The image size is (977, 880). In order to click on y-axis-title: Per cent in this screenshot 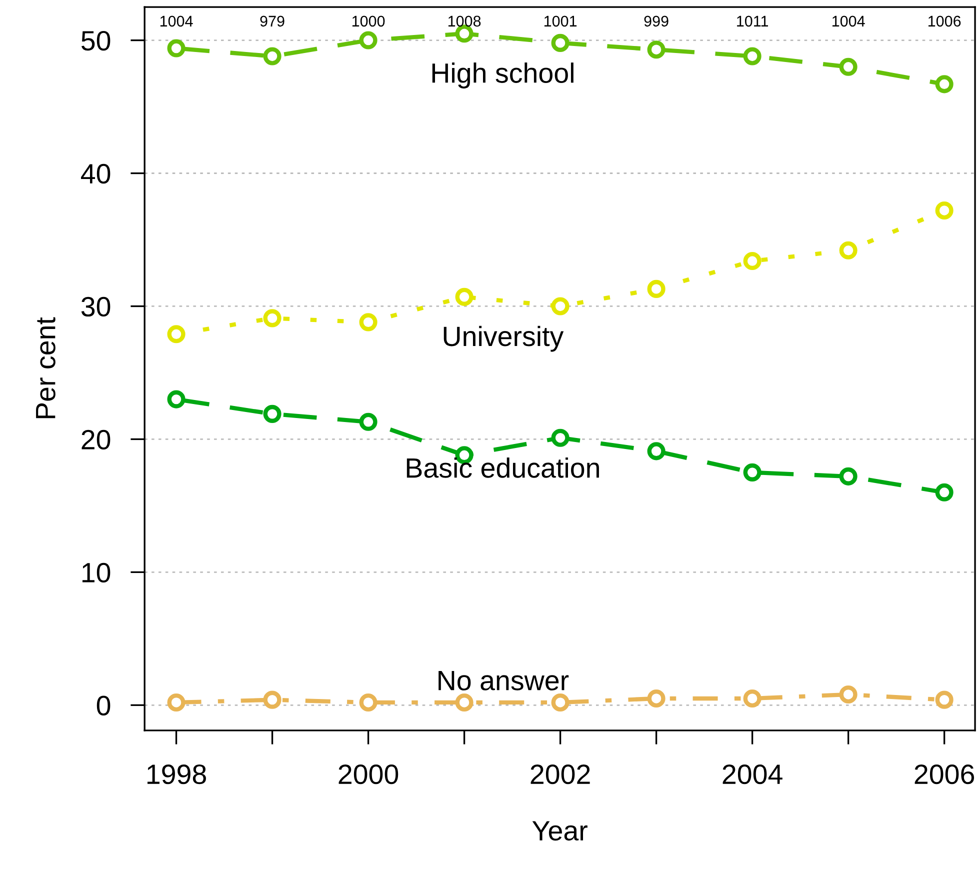, I will do `click(46, 367)`.